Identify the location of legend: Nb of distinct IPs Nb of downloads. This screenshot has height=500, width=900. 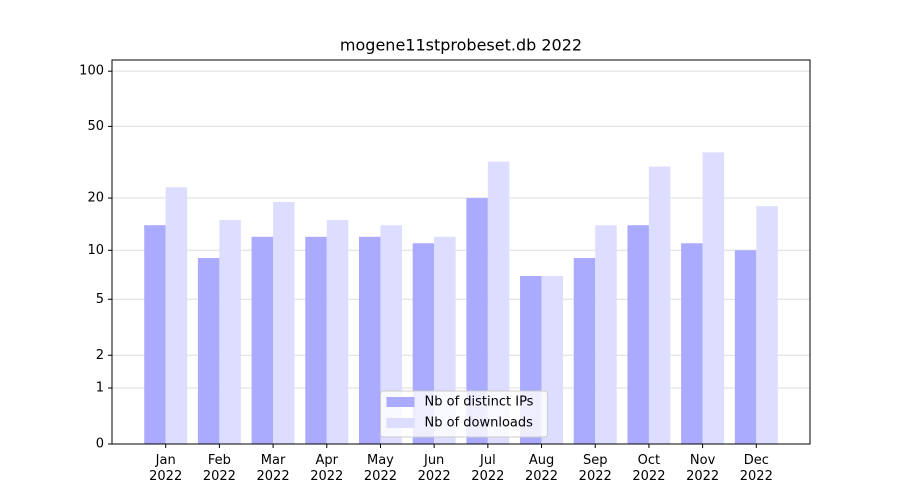
(464, 414).